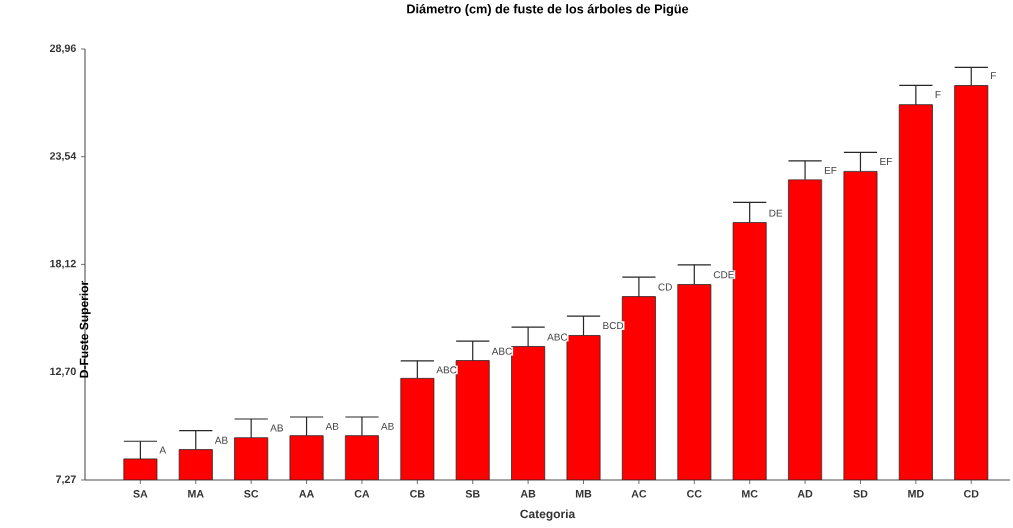  Describe the element at coordinates (251, 494) in the screenshot. I see `x-tick-label: SC` at that location.